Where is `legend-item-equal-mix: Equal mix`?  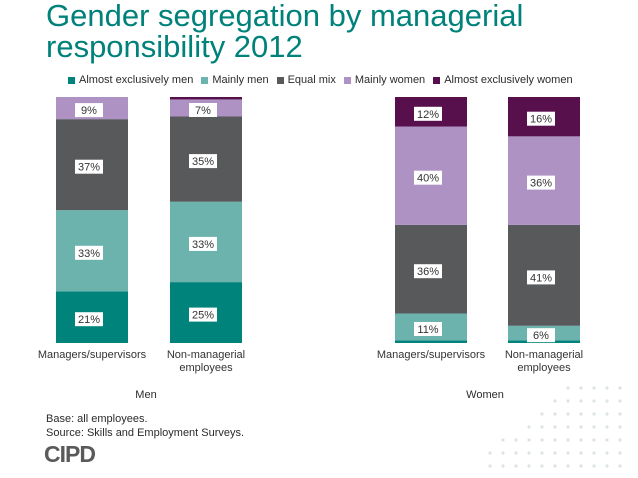 legend-item-equal-mix: Equal mix is located at coordinates (306, 80).